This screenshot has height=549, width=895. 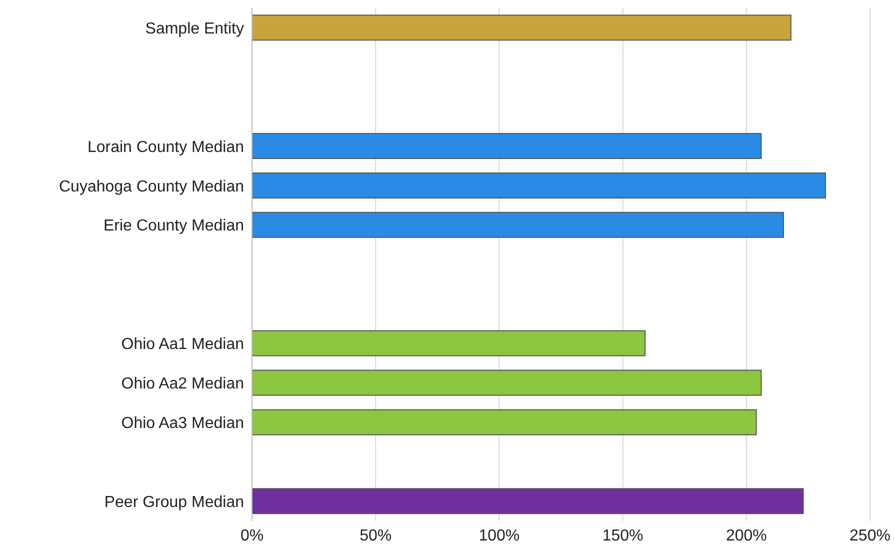 What do you see at coordinates (194, 29) in the screenshot?
I see `y-tick-label: Sample Entity` at bounding box center [194, 29].